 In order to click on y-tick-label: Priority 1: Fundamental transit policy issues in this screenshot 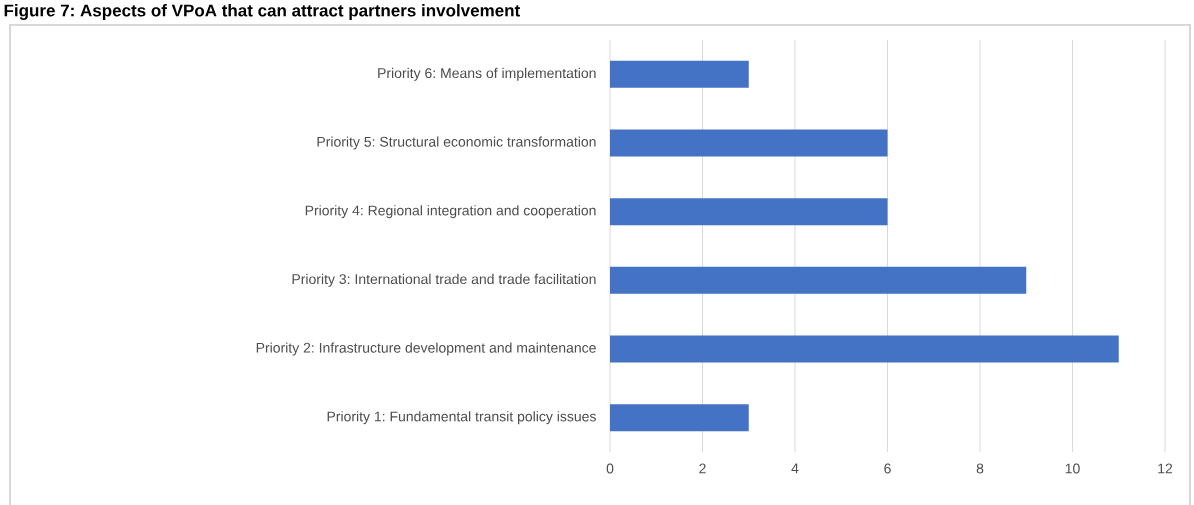, I will do `click(461, 418)`.